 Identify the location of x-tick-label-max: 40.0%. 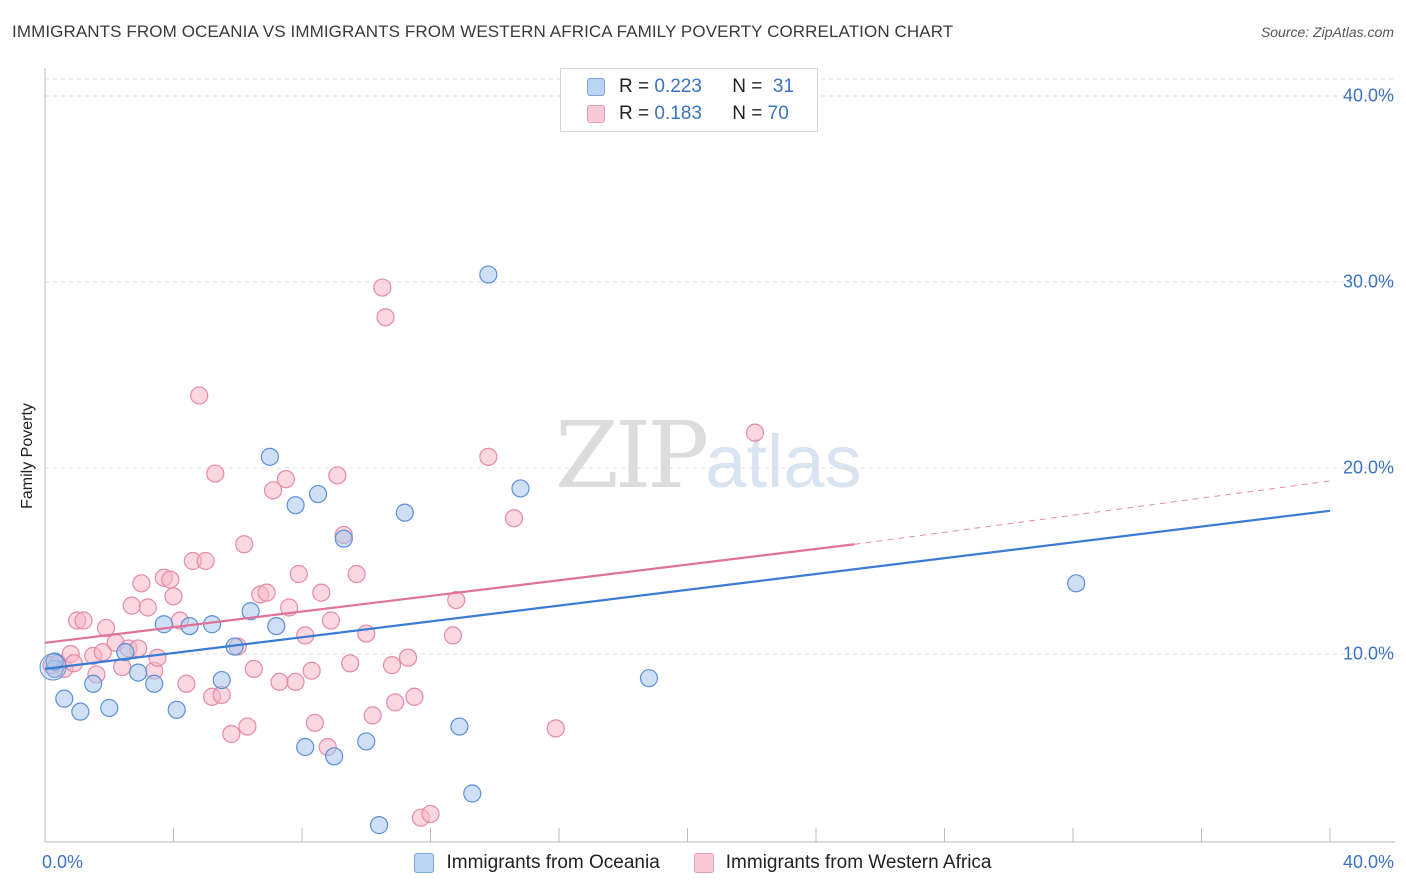
(1368, 862).